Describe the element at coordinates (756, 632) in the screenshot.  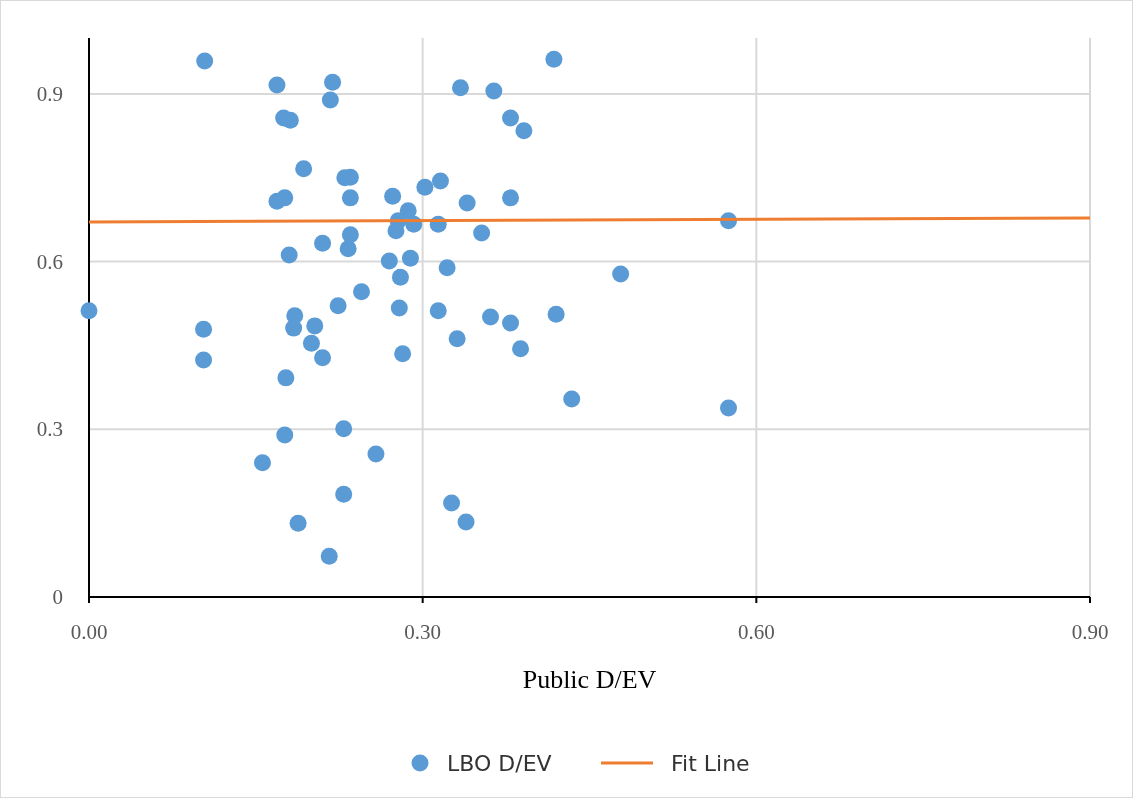
I see `x-tick-label: 0.60` at that location.